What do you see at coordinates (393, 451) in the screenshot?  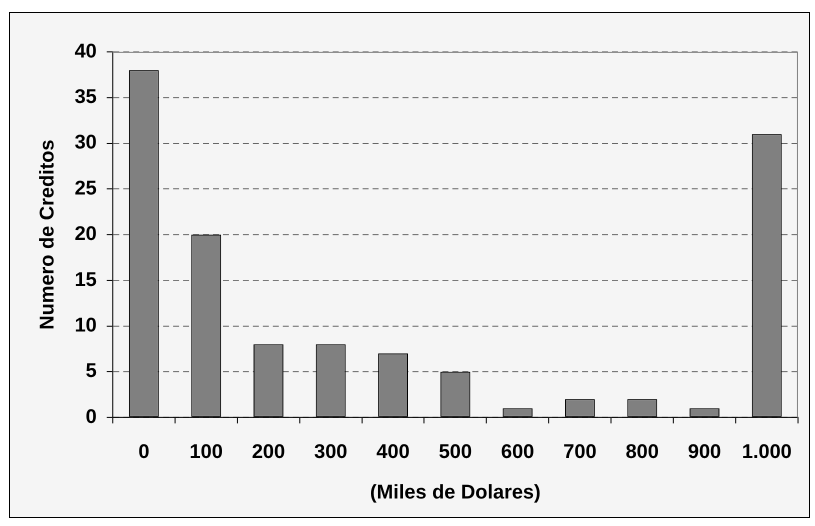 I see `x-tick-label: 400` at bounding box center [393, 451].